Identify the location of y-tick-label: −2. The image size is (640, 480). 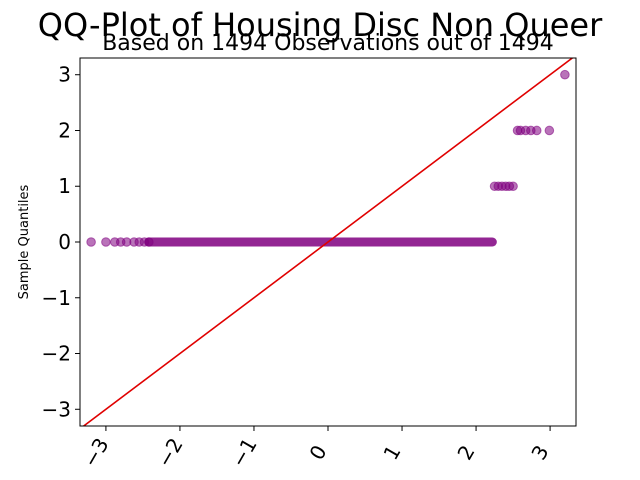
(56, 354).